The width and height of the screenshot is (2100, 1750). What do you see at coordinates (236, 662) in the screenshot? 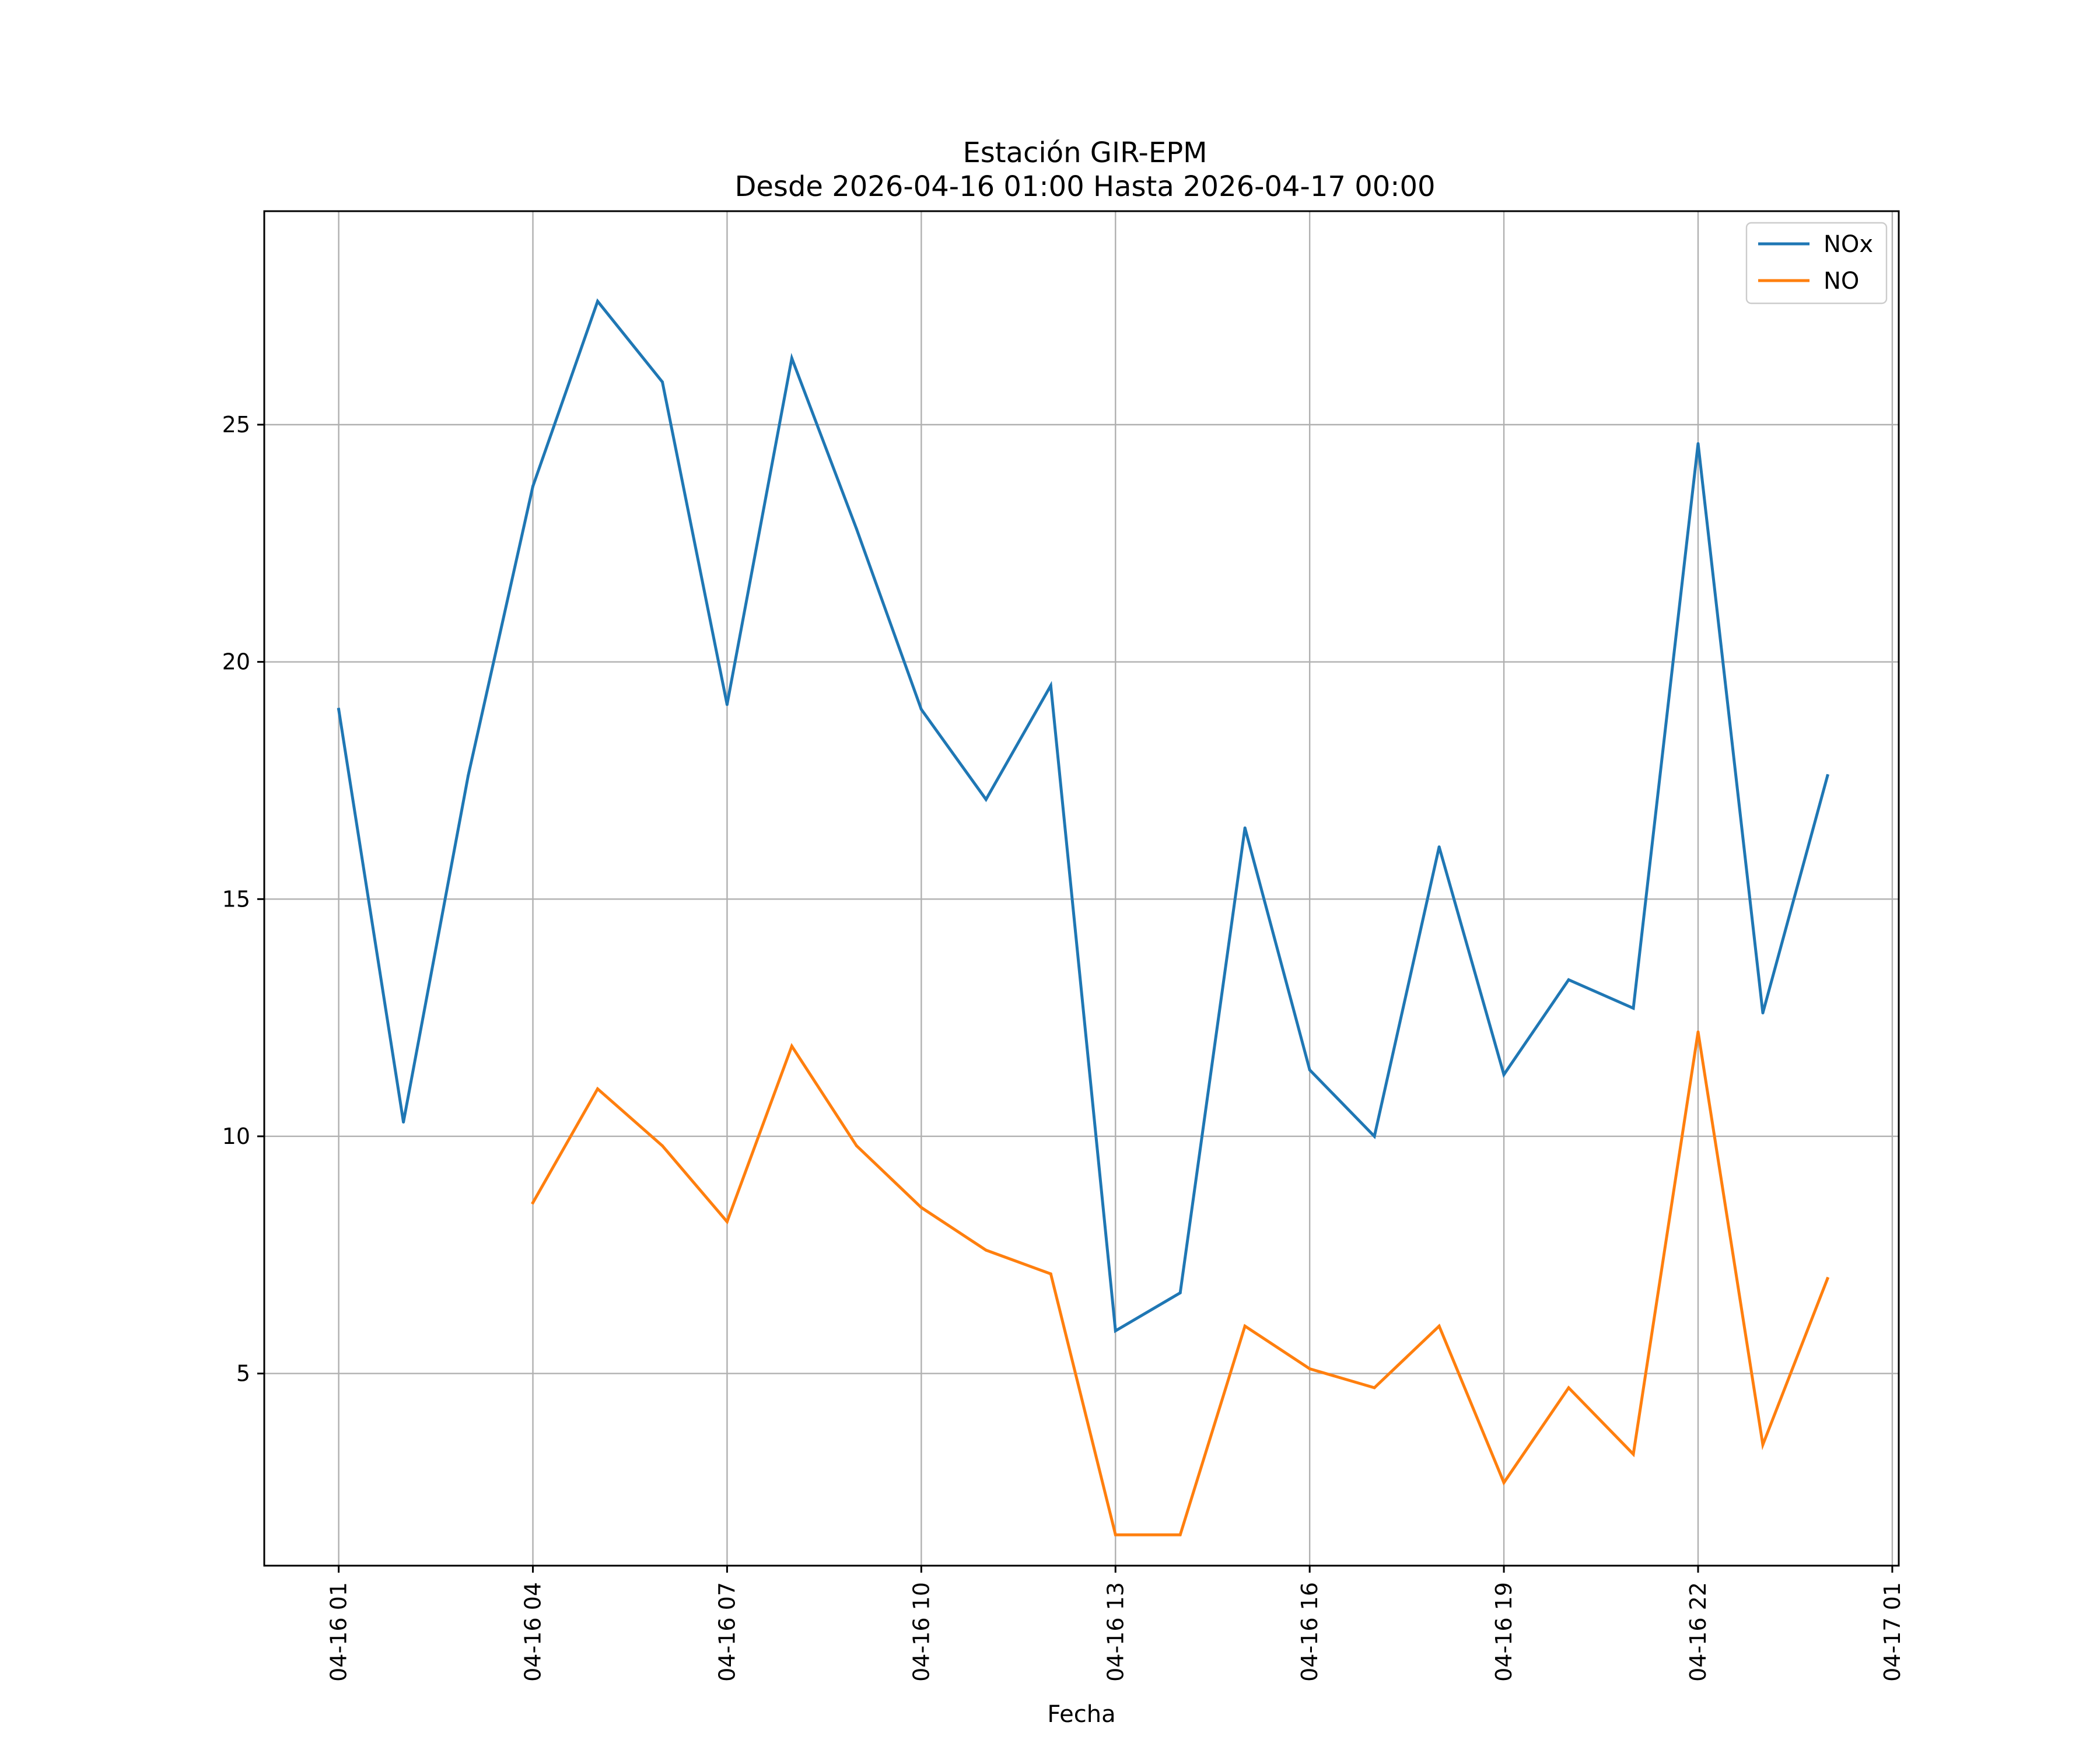
I see `y-tick-label: 20` at bounding box center [236, 662].